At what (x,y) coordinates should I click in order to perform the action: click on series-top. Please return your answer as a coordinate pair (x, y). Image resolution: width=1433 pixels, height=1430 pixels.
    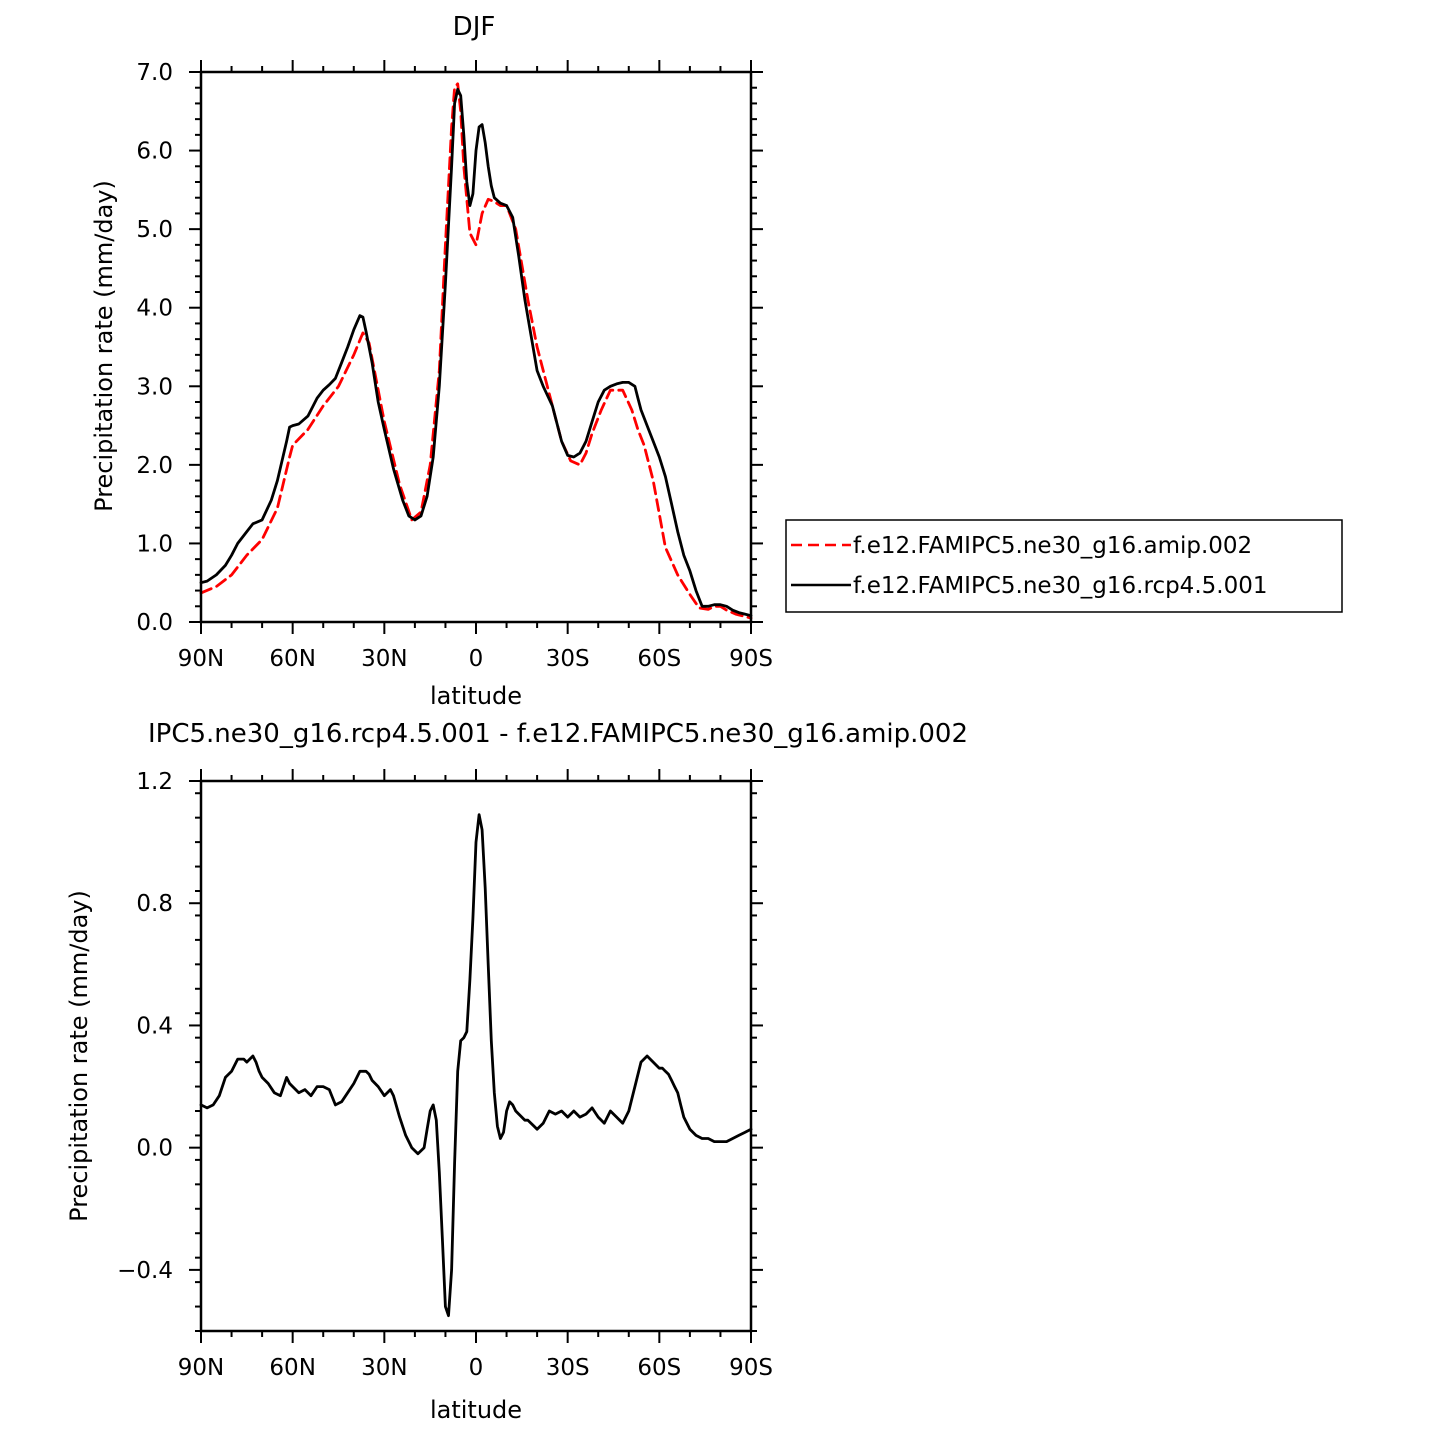
    Looking at the image, I should click on (476, 351).